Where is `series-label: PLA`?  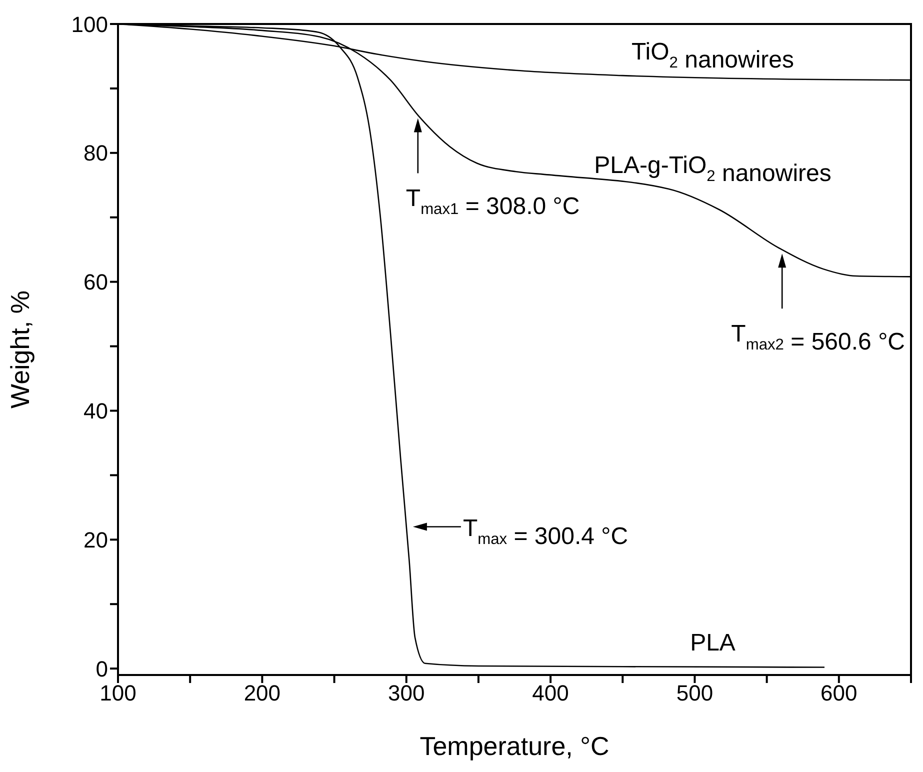 series-label: PLA is located at coordinates (713, 643).